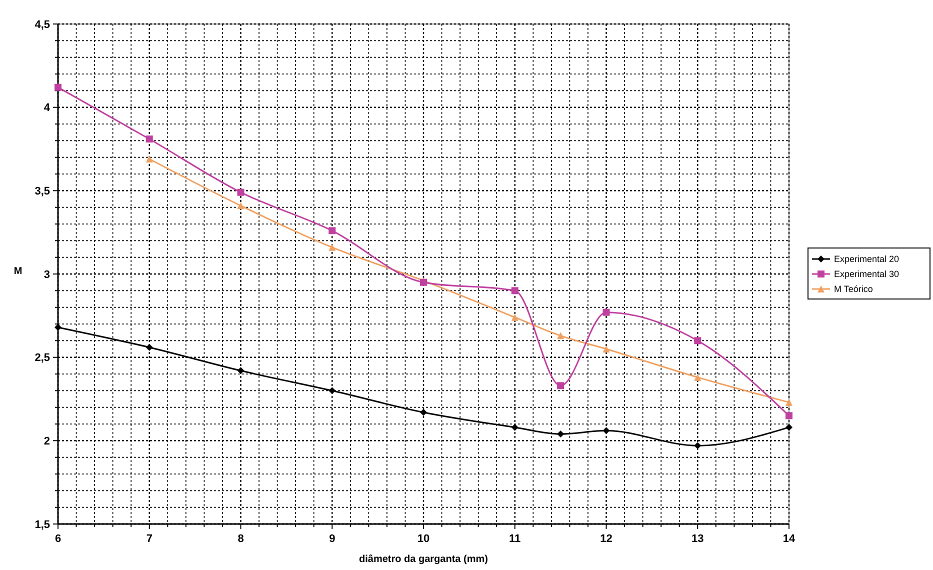 The image size is (933, 570). Describe the element at coordinates (867, 274) in the screenshot. I see `legend-label: Experimental 30` at that location.